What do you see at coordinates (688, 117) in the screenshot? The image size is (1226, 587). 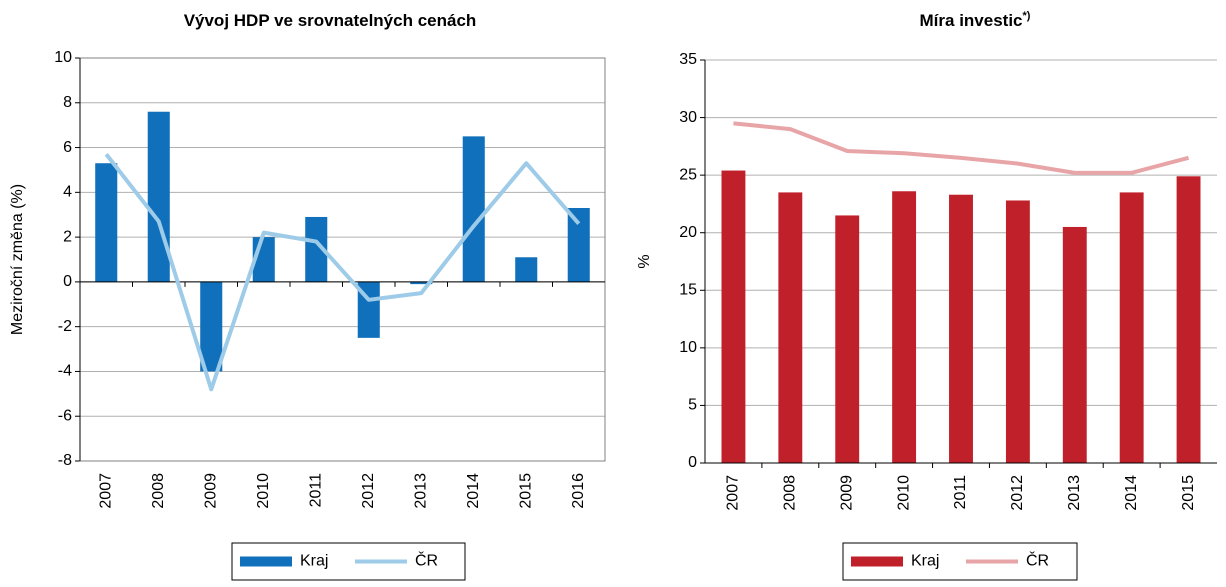 I see `y-tick-label: 30` at bounding box center [688, 117].